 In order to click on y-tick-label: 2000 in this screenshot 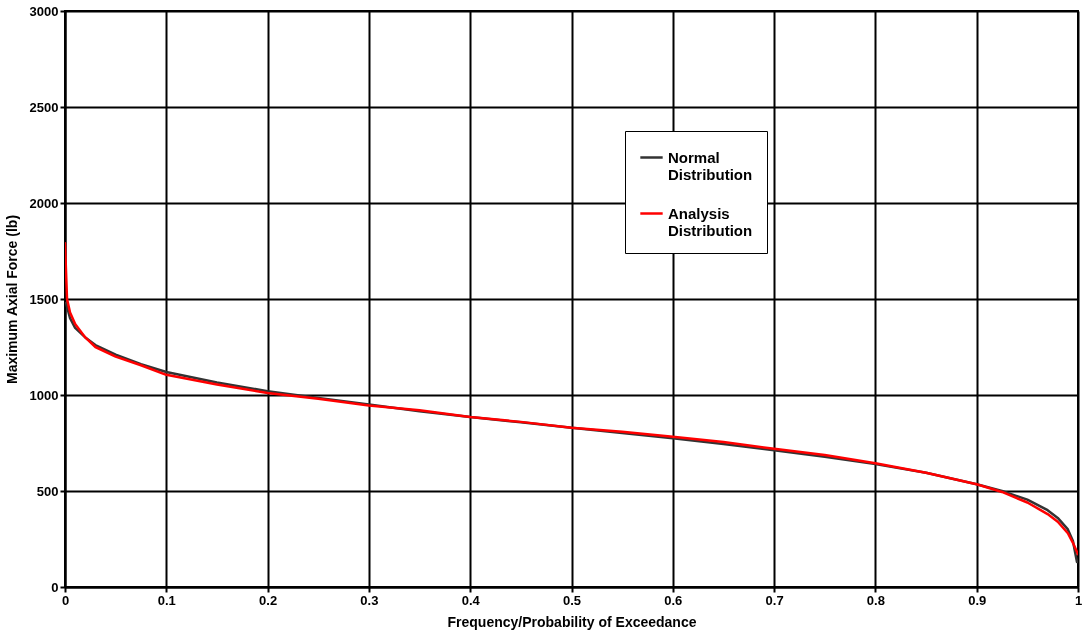, I will do `click(44, 203)`.